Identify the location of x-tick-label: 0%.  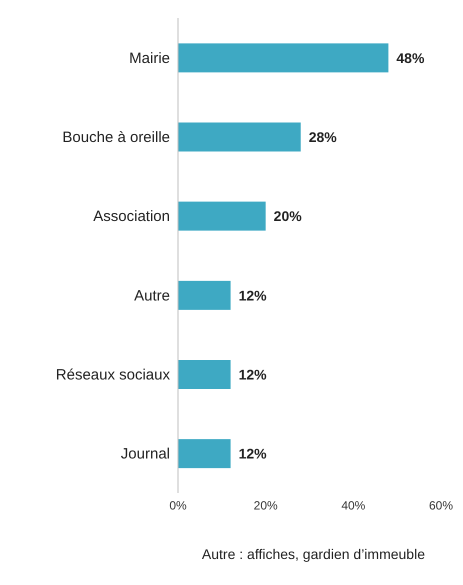
(178, 505).